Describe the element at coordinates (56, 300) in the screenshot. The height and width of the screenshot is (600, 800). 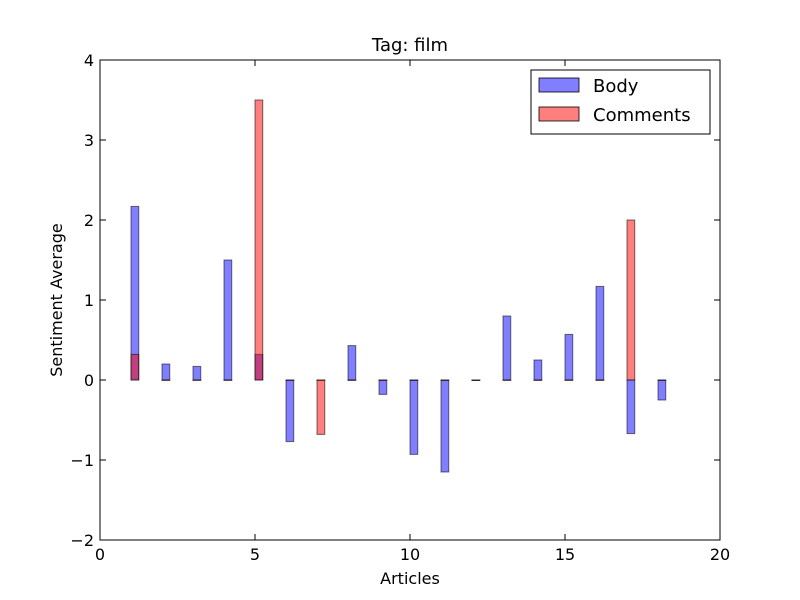
I see `y-axis-label: Sentiment Average` at that location.